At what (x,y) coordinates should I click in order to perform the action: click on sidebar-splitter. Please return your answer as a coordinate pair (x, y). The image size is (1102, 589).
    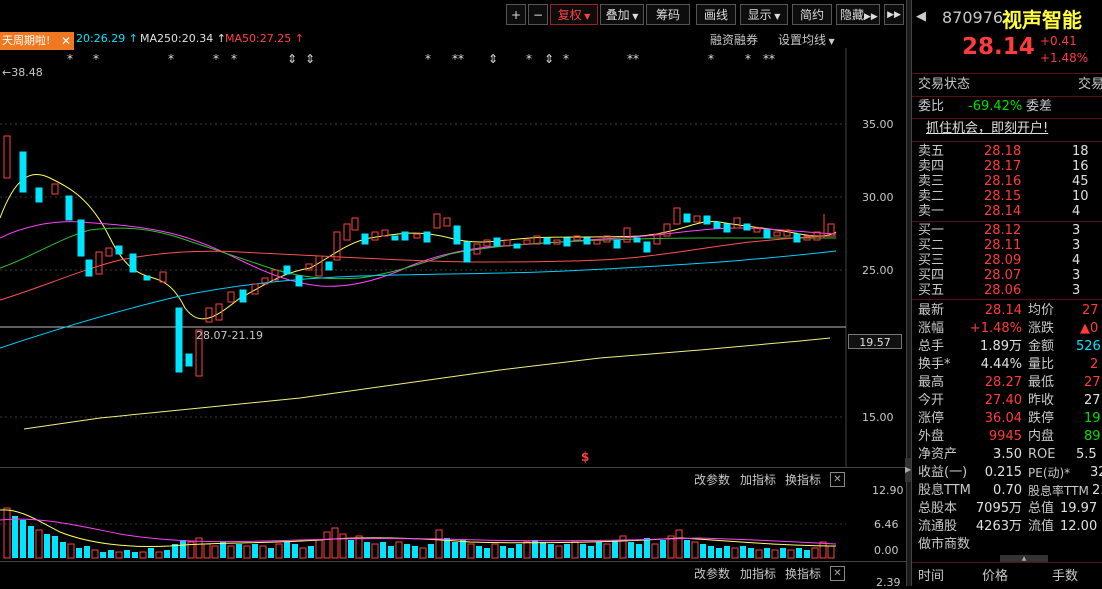
    Looking at the image, I should click on (909, 293).